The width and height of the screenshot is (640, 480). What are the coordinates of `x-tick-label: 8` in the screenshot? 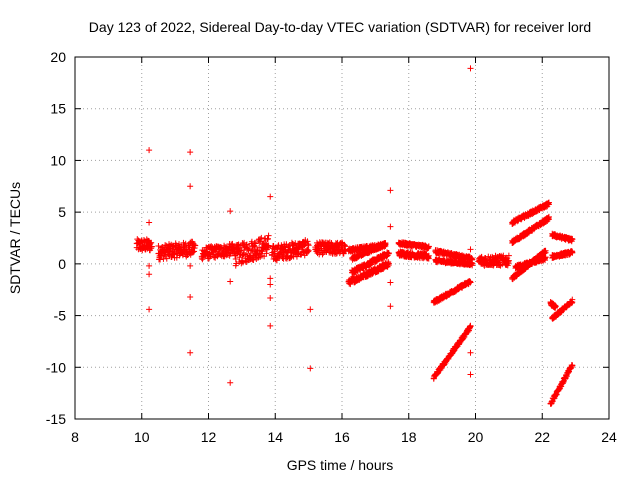 It's located at (75, 437).